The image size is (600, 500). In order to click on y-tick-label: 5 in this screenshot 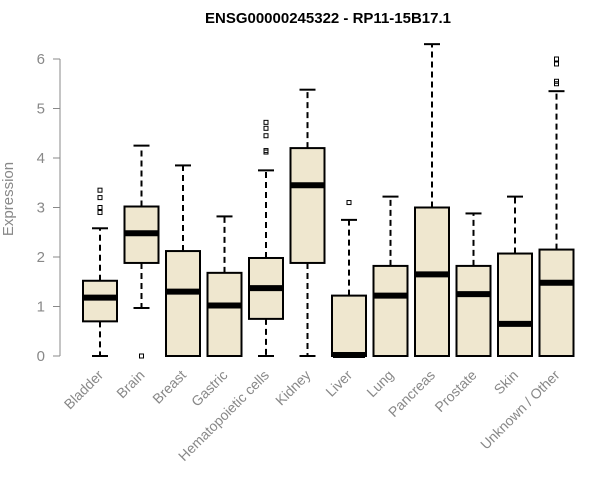, I will do `click(41, 109)`.